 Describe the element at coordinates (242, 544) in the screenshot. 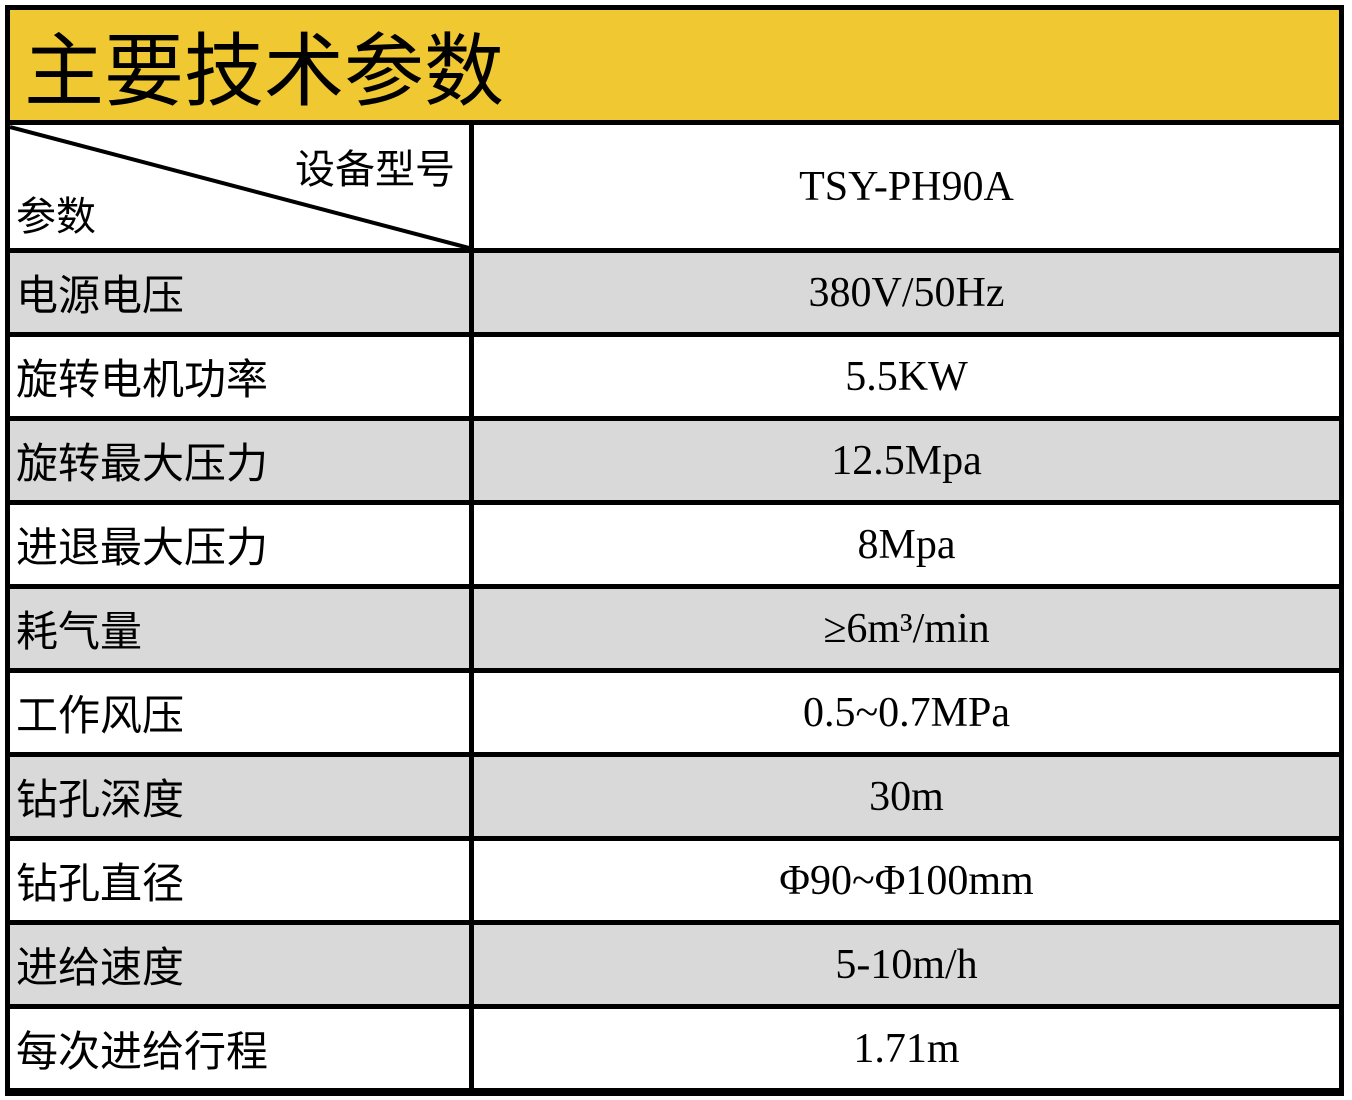

I see `param-label: 进退最大压力` at that location.